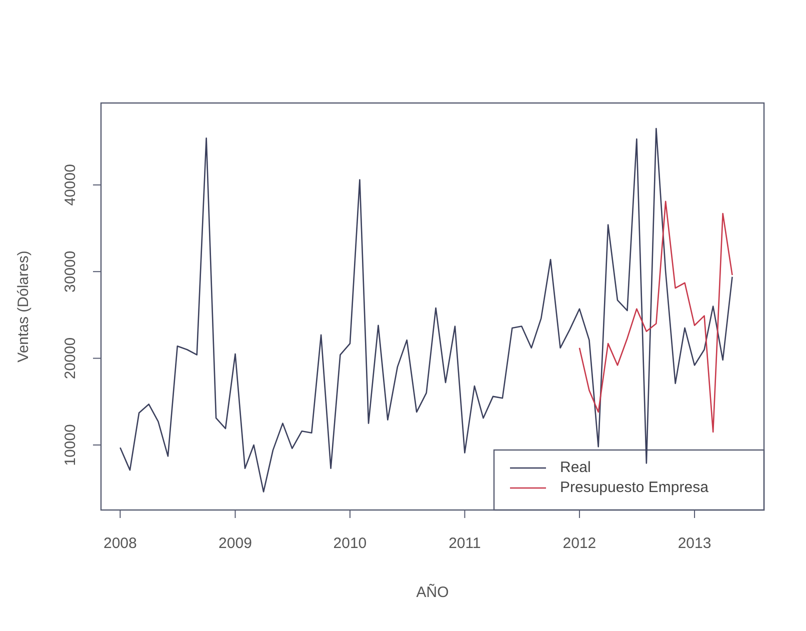  What do you see at coordinates (235, 543) in the screenshot?
I see `x-tick-label: 2009` at bounding box center [235, 543].